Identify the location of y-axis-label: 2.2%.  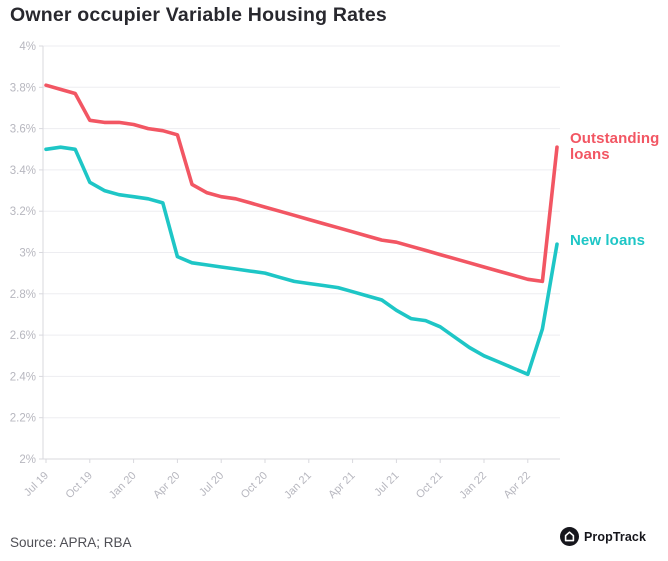
(23, 419).